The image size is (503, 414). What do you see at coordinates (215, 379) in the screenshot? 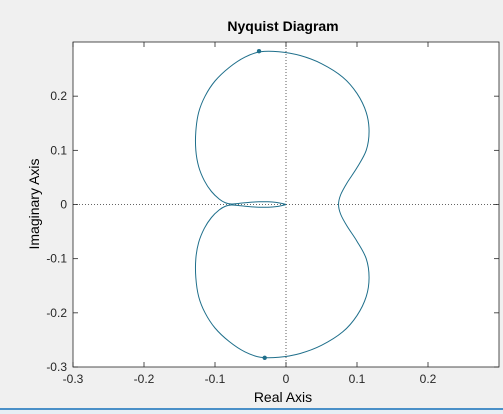
I see `x-tick-label: -0.1` at bounding box center [215, 379].